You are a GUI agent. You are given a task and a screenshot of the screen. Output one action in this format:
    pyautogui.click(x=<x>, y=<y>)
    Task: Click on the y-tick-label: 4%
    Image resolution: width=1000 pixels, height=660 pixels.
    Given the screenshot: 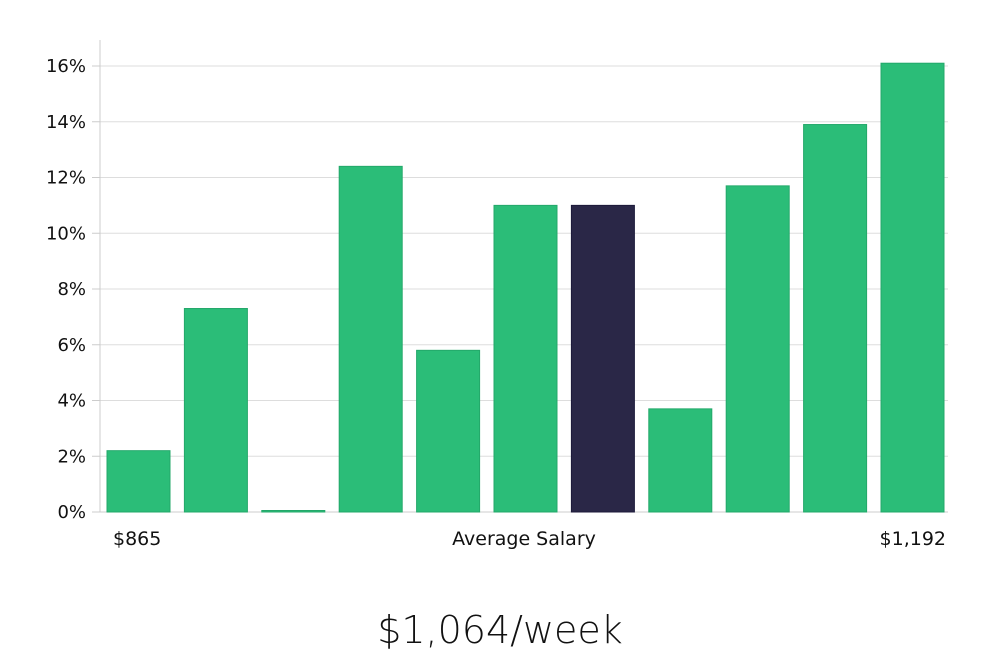 What is the action you would take?
    pyautogui.click(x=71, y=401)
    